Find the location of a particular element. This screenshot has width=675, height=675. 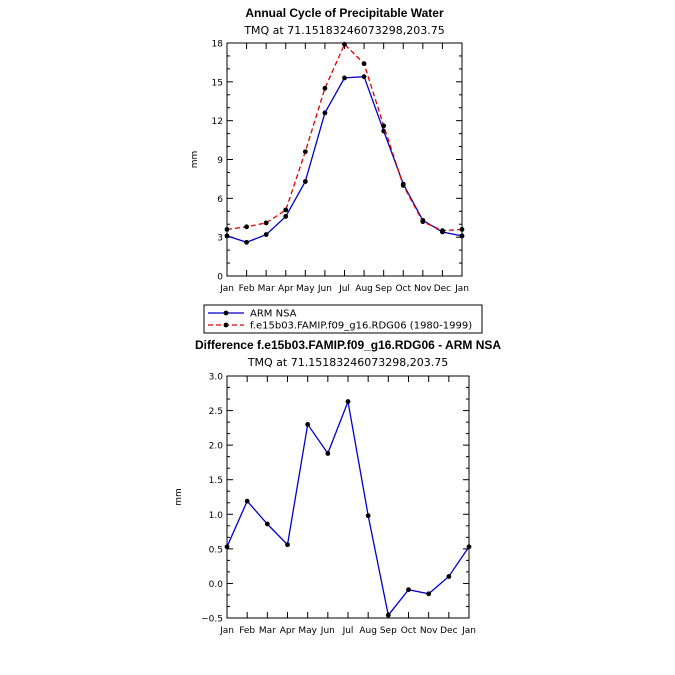

y-tick-label: 9 is located at coordinates (220, 161).